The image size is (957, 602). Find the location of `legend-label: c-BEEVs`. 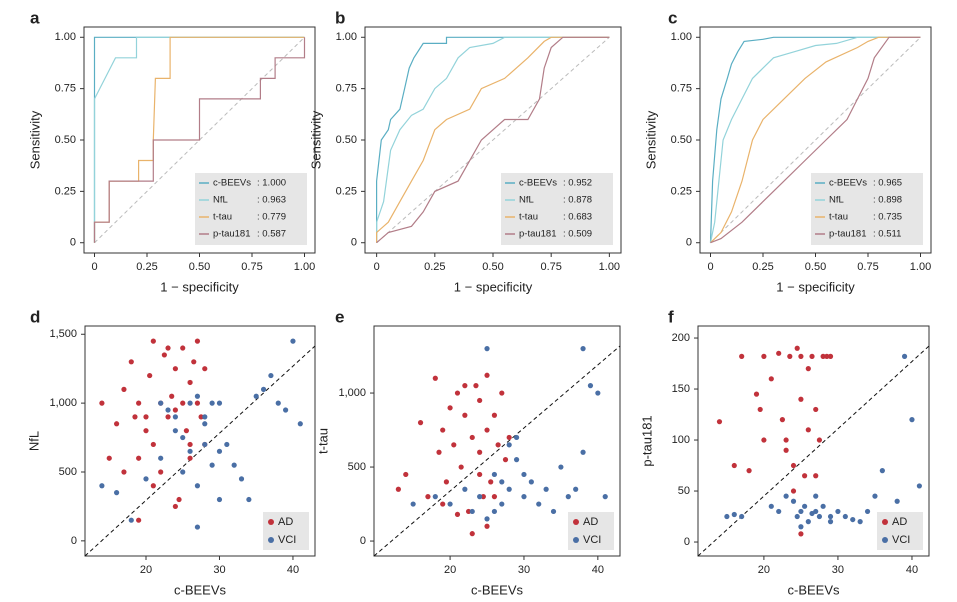

legend-label: c-BEEVs is located at coordinates (848, 183).